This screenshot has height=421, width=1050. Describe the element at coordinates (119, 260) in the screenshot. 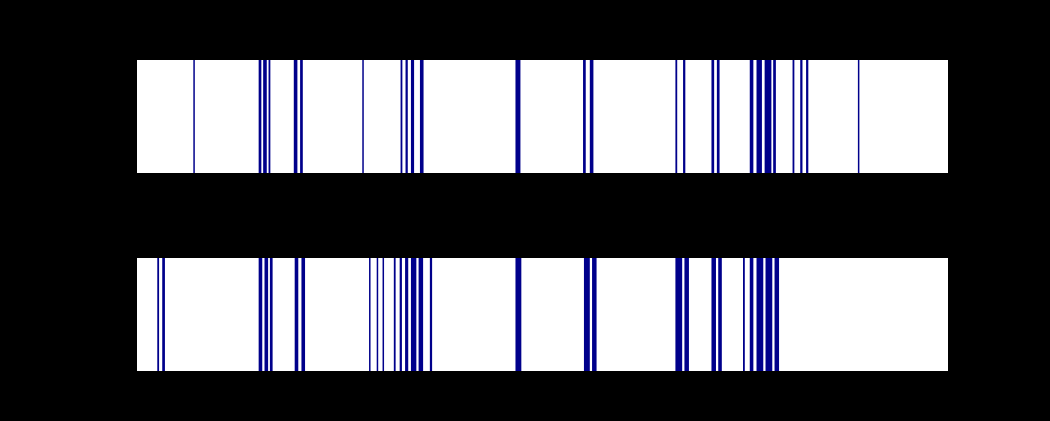

I see `y-tick-ap-estimated: AP` at that location.